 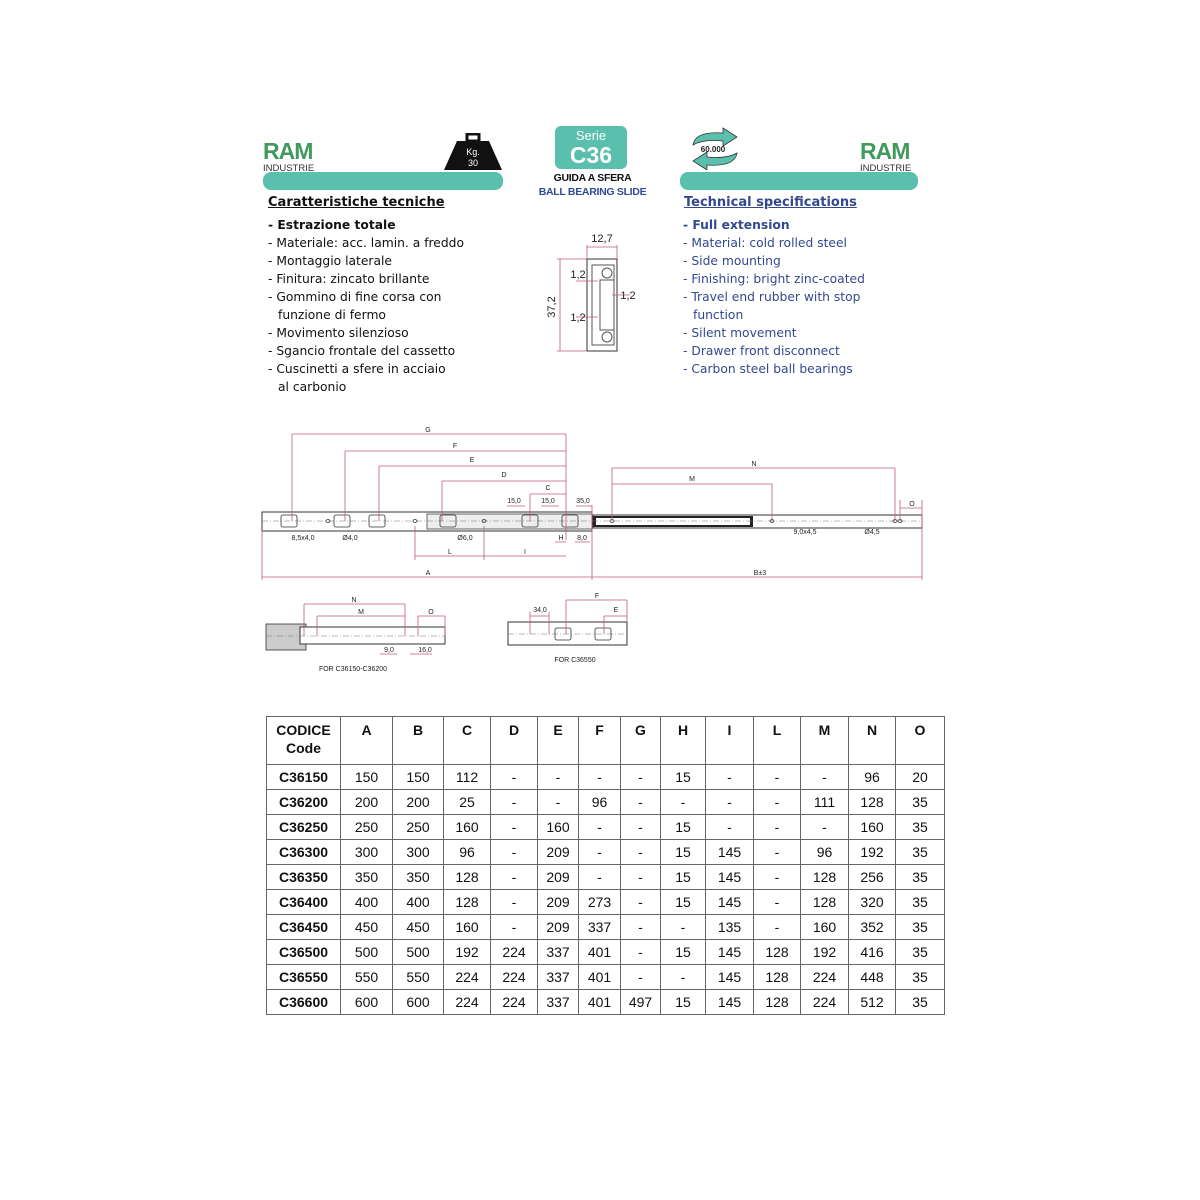 What do you see at coordinates (872, 740) in the screenshot?
I see `column-header: N` at bounding box center [872, 740].